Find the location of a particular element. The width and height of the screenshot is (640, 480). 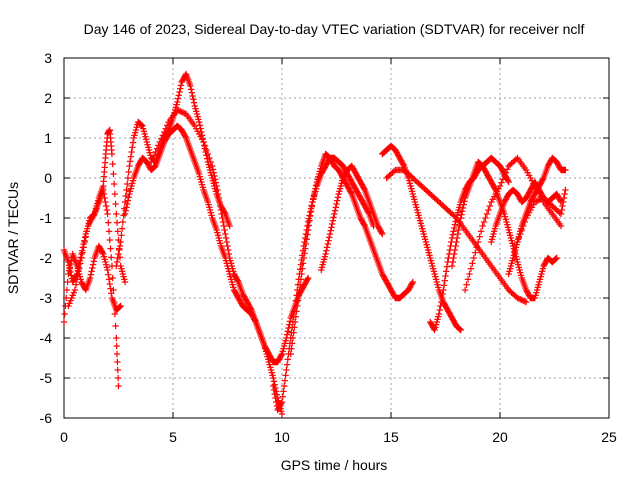

y-tick-label: 2 is located at coordinates (48, 98).